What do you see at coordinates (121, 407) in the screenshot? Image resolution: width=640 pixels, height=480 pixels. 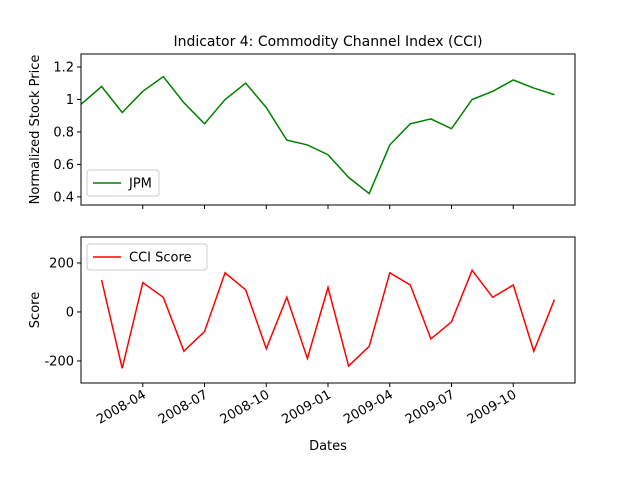 I see `x-tick-label: 2008-04` at bounding box center [121, 407].